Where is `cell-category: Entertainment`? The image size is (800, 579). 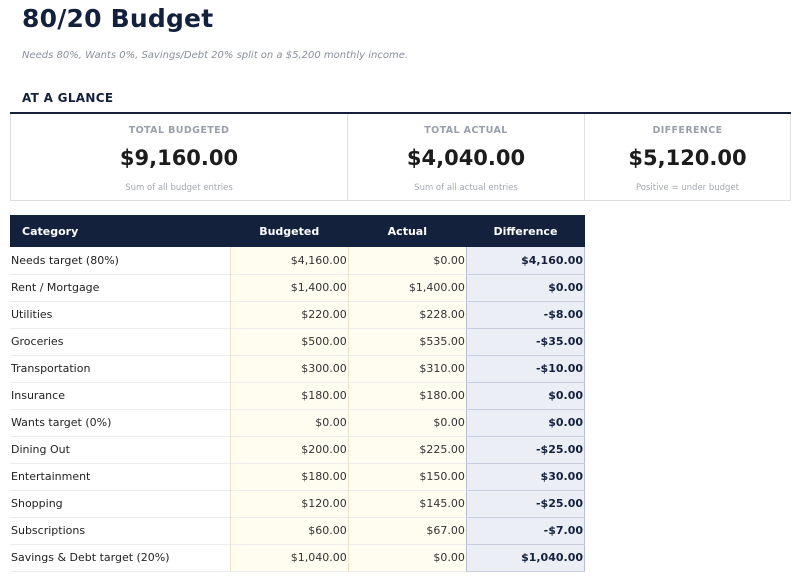
cell-category: Entertainment is located at coordinates (51, 476).